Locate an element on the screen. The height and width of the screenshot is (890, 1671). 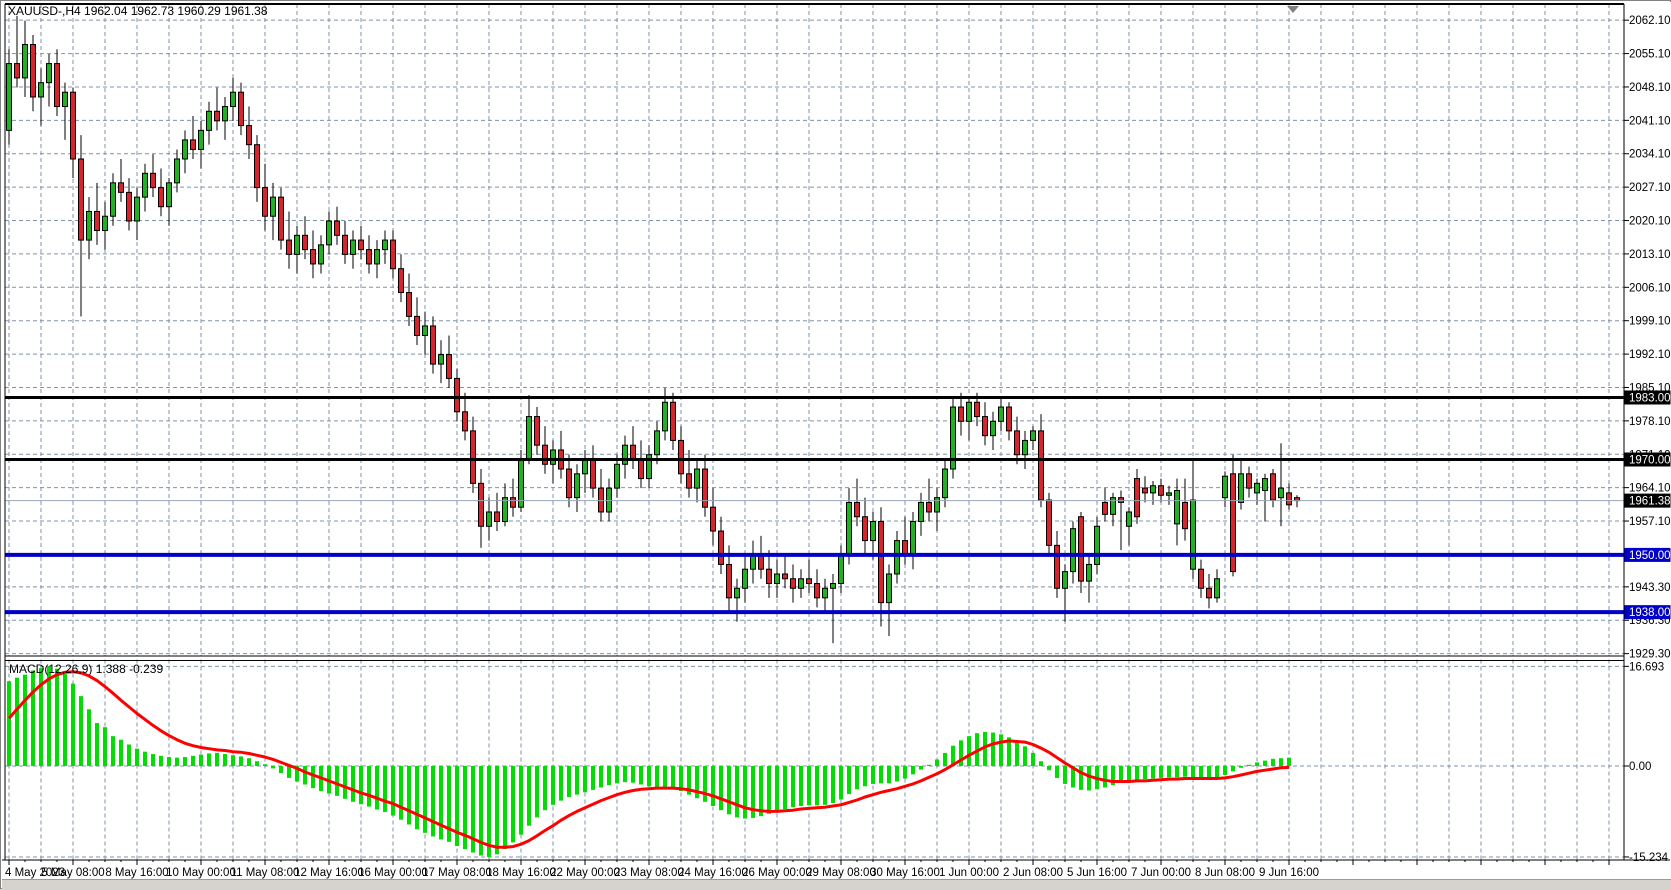
macd-scale-label: -15.234 is located at coordinates (1649, 858).